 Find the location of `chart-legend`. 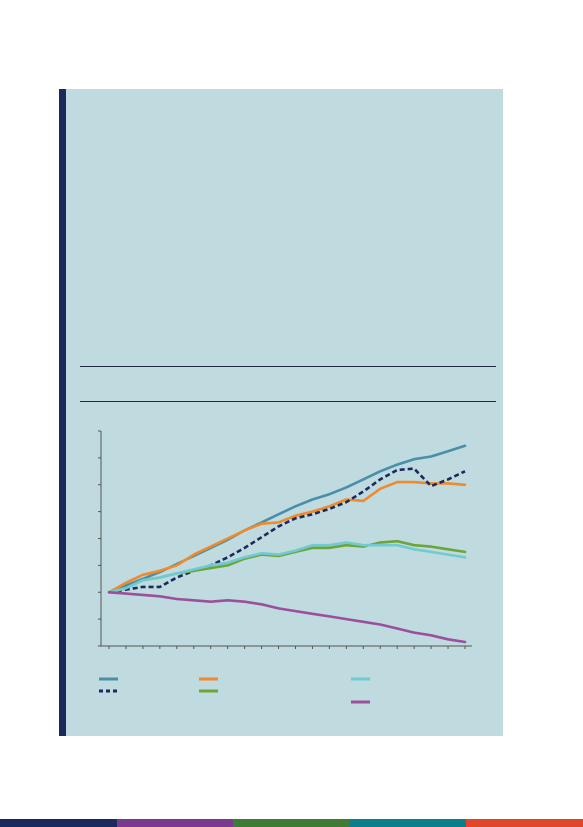

chart-legend is located at coordinates (234, 690).